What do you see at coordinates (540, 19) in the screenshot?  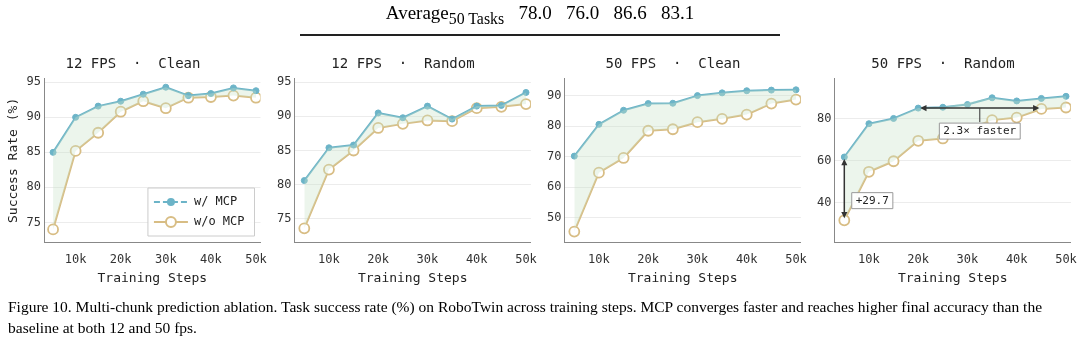 I see `text: Average$_{50 Tasks}$ 78.0 76.0 86.6 83.1` at bounding box center [540, 19].